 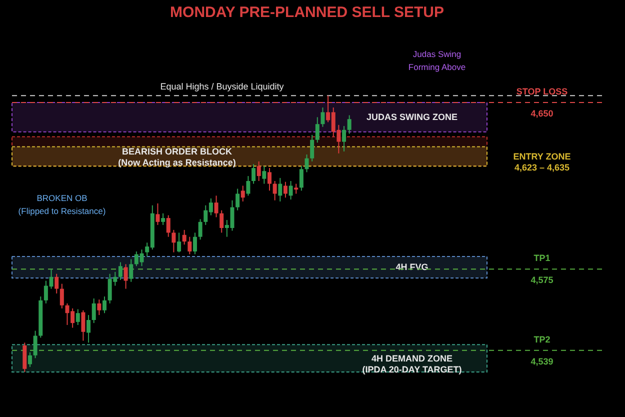 I want to click on band-label: 4H DEMAND ZONE (IPDA 20-DAY TARGET), so click(x=412, y=363).